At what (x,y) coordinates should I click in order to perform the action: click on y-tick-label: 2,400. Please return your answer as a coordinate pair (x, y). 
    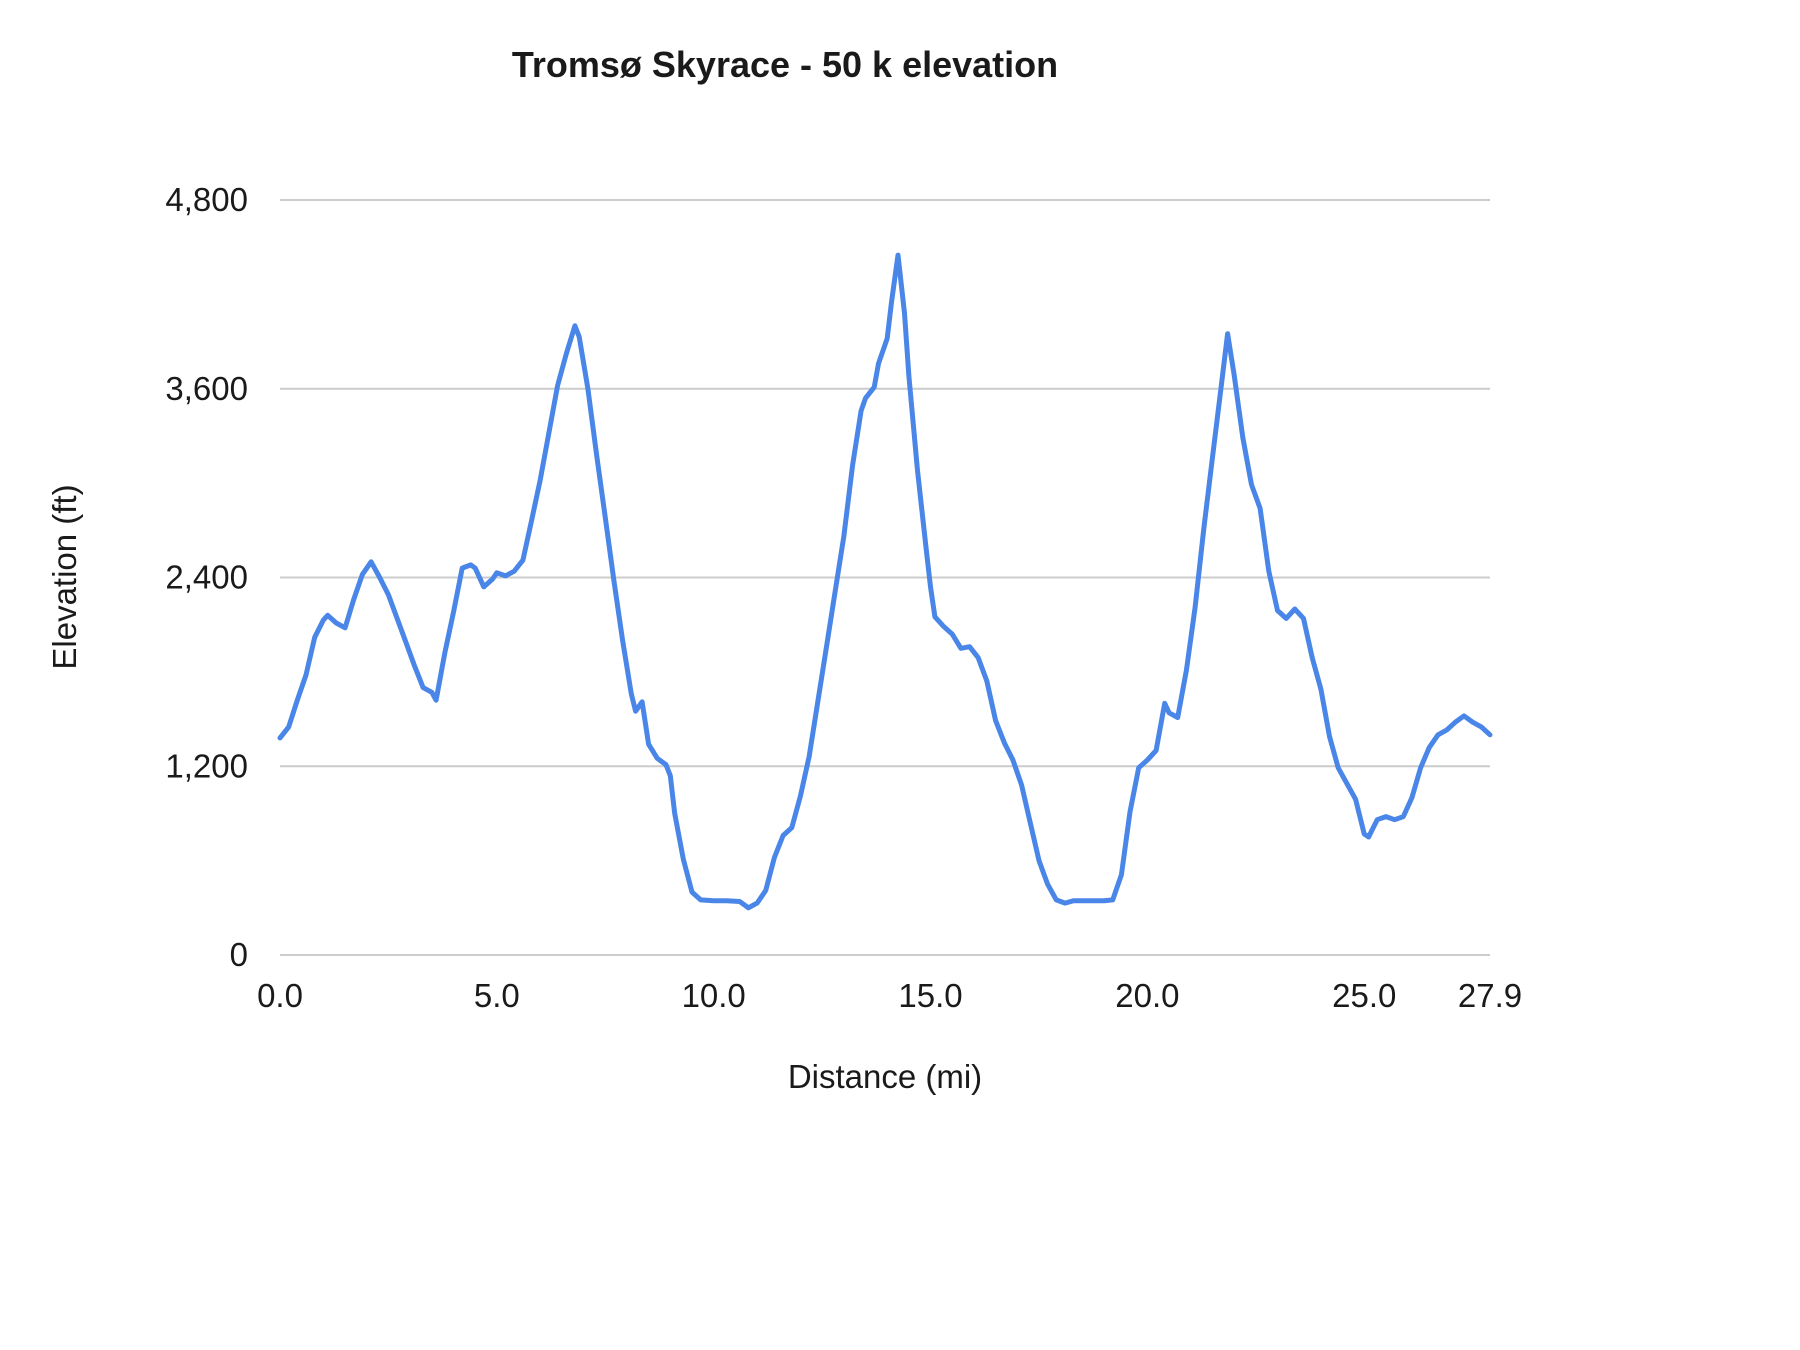
    Looking at the image, I should click on (206, 577).